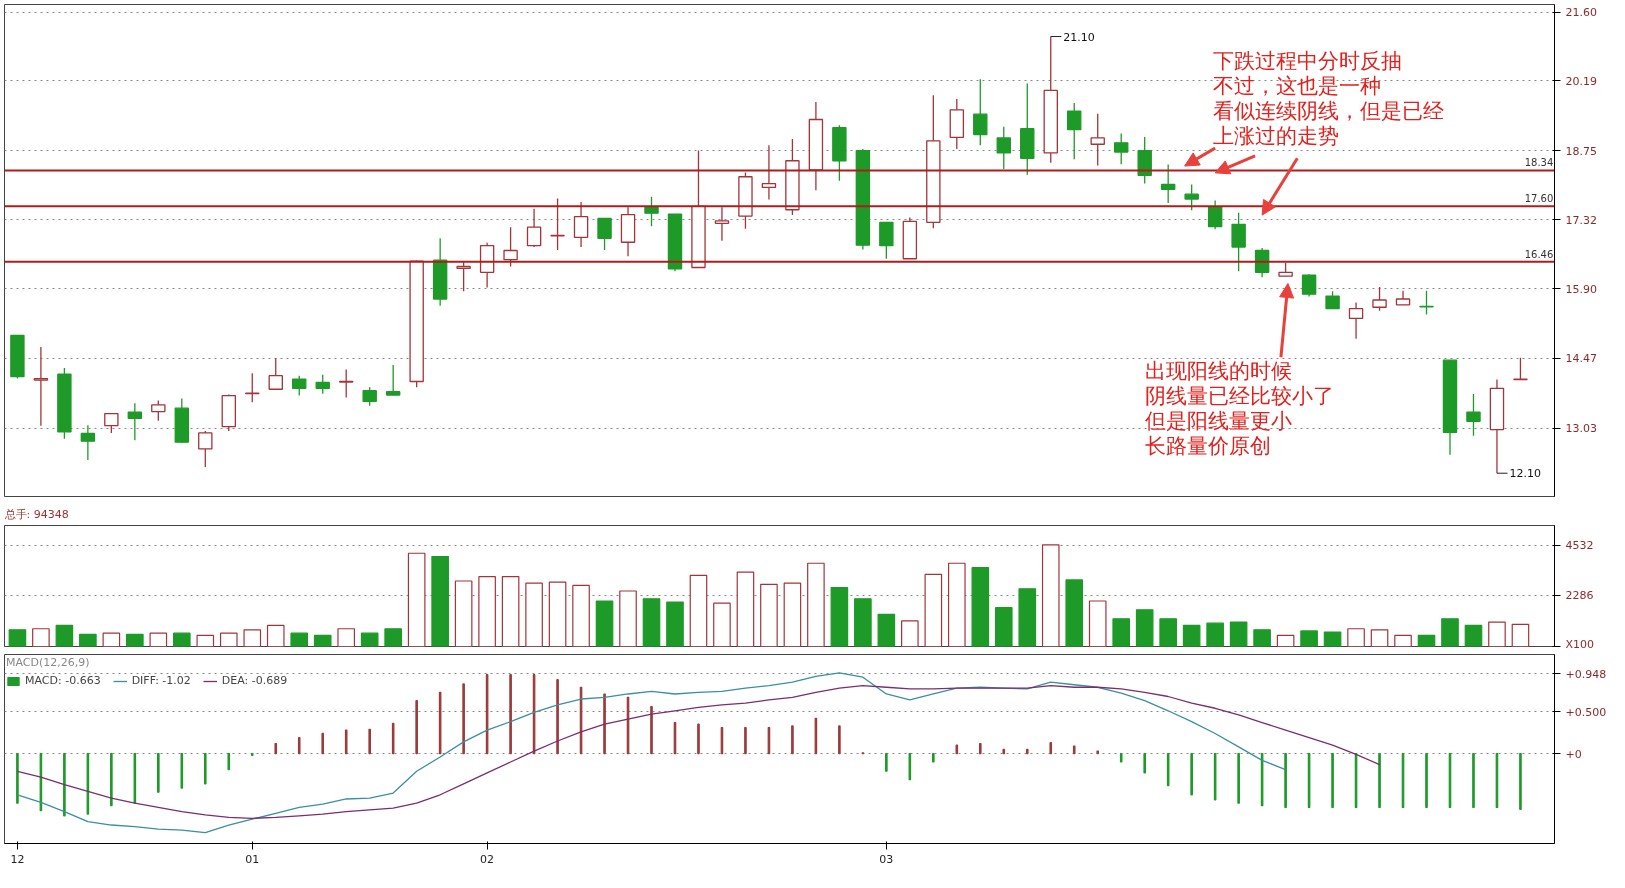 This screenshot has width=1625, height=888. Describe the element at coordinates (1581, 13) in the screenshot. I see `y-tick-label: 21.60` at that location.